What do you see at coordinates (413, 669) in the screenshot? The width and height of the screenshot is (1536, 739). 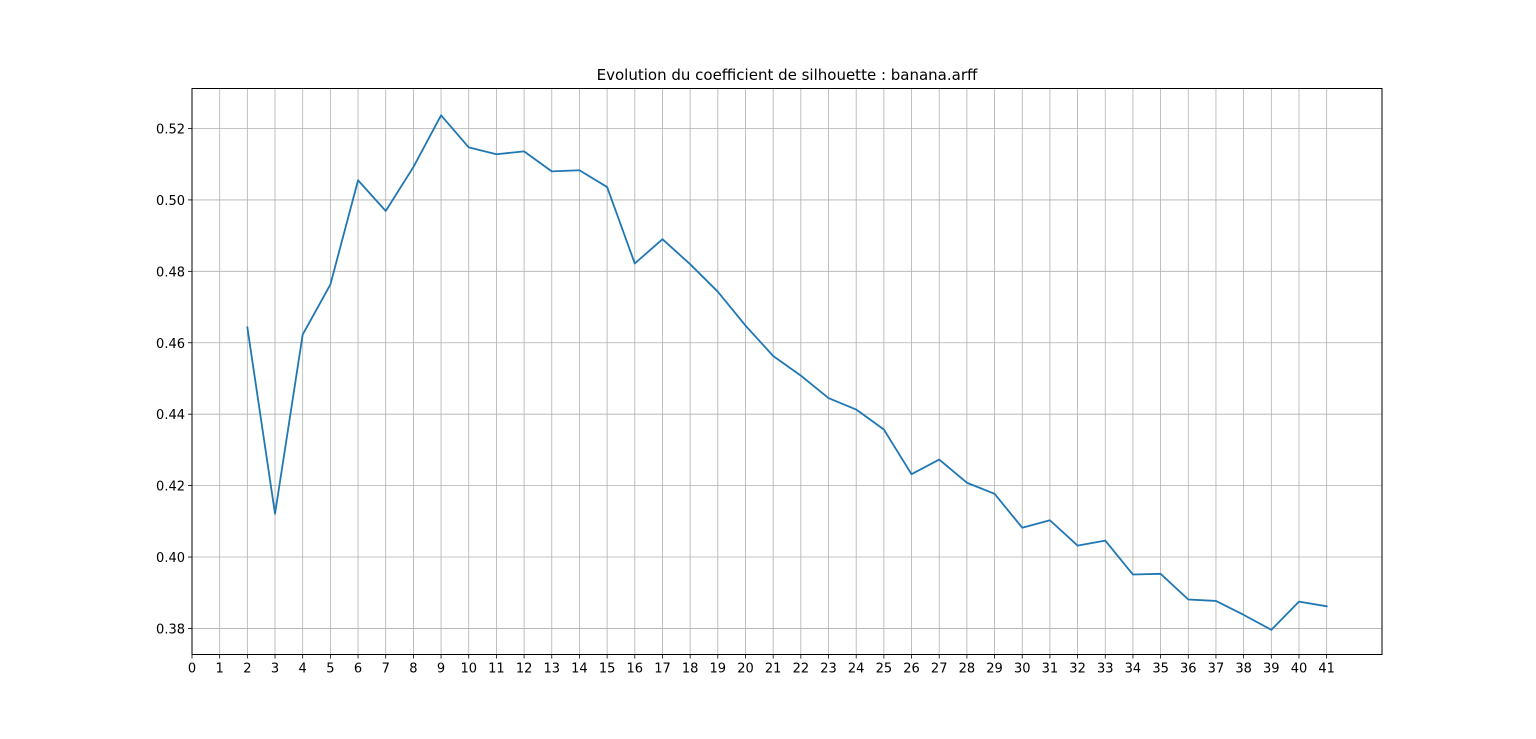 I see `x-tick-label: 8` at bounding box center [413, 669].